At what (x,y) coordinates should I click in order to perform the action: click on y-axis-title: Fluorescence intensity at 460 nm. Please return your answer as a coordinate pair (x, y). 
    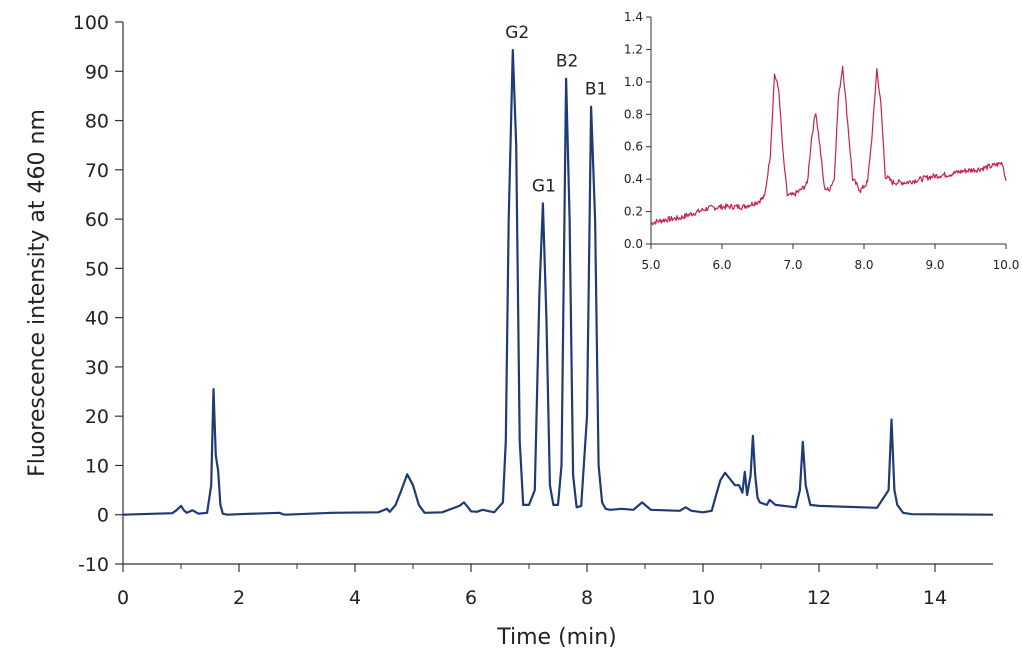
    Looking at the image, I should click on (37, 293).